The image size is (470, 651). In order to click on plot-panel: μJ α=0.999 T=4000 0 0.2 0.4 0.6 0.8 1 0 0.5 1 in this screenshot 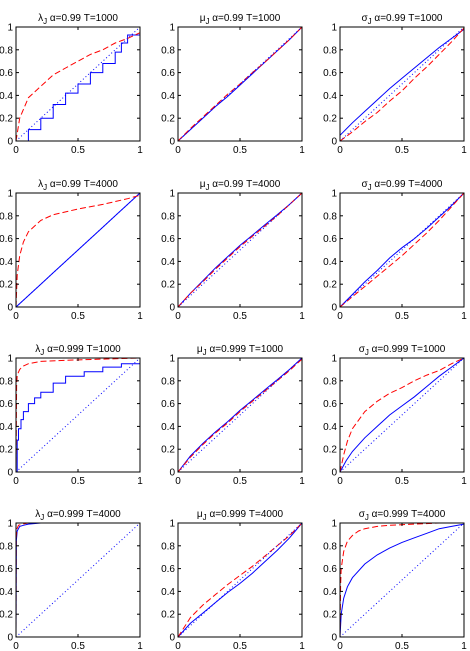, I will do `click(233, 580)`.